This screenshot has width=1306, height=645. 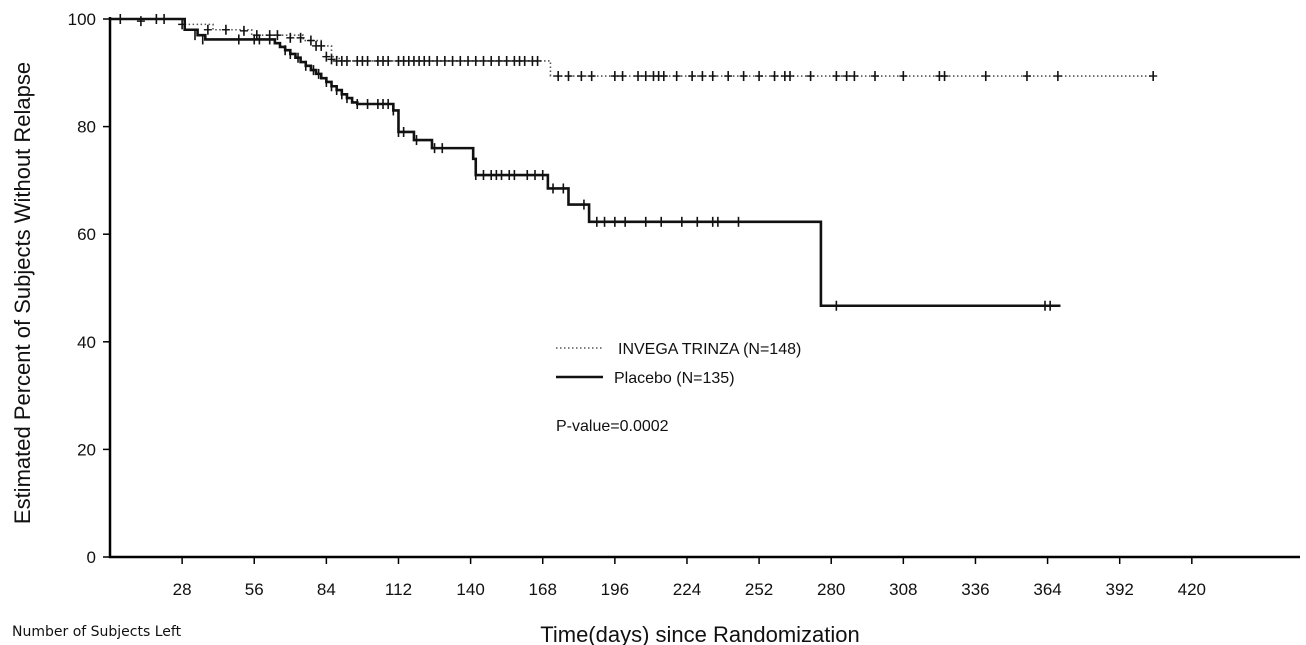 What do you see at coordinates (674, 378) in the screenshot?
I see `legend-label-placebo: Placebo (N=135)` at bounding box center [674, 378].